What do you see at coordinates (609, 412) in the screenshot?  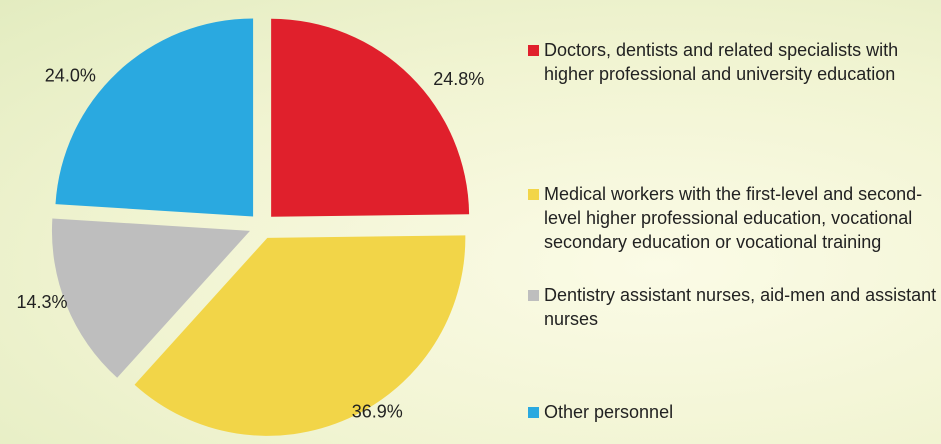 I see `legend-label: Other personnel` at bounding box center [609, 412].